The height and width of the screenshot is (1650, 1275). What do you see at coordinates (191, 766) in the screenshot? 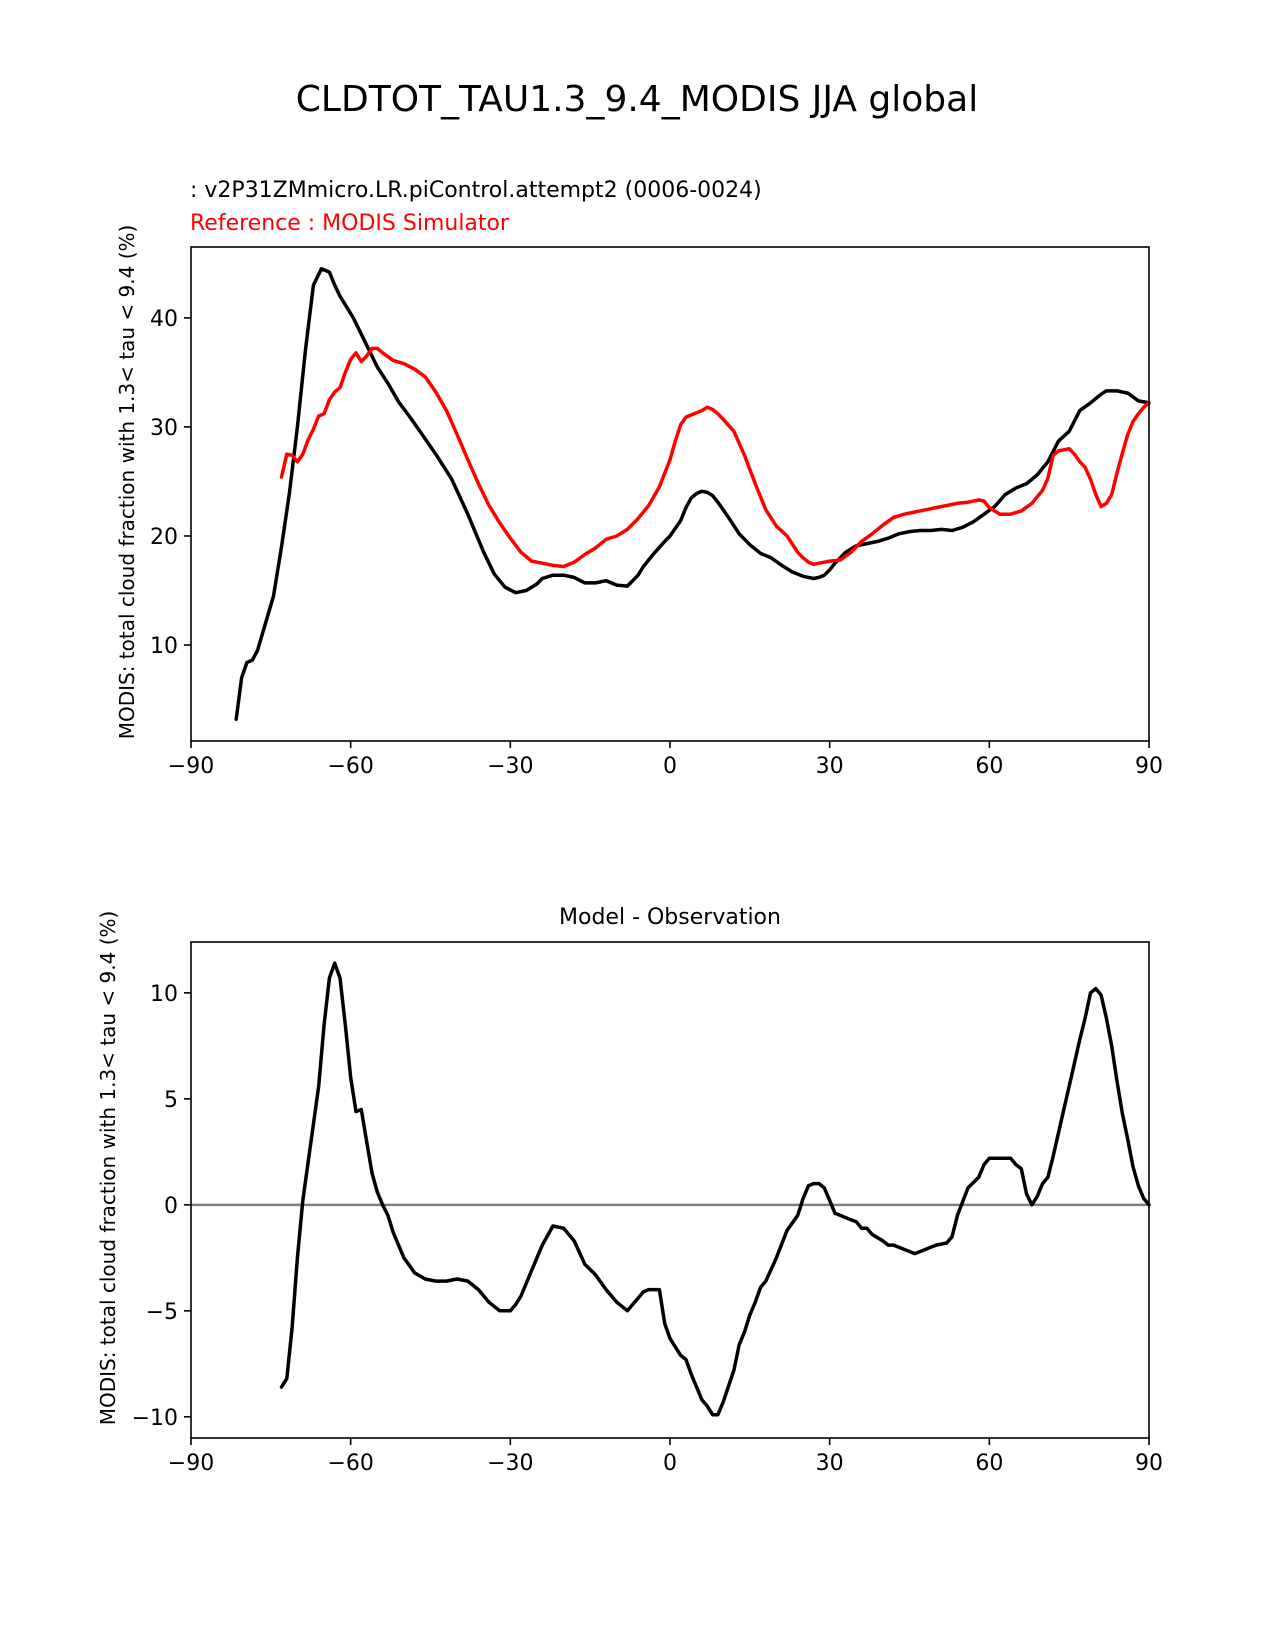
I see `top-x-tick-label: −90` at bounding box center [191, 766].